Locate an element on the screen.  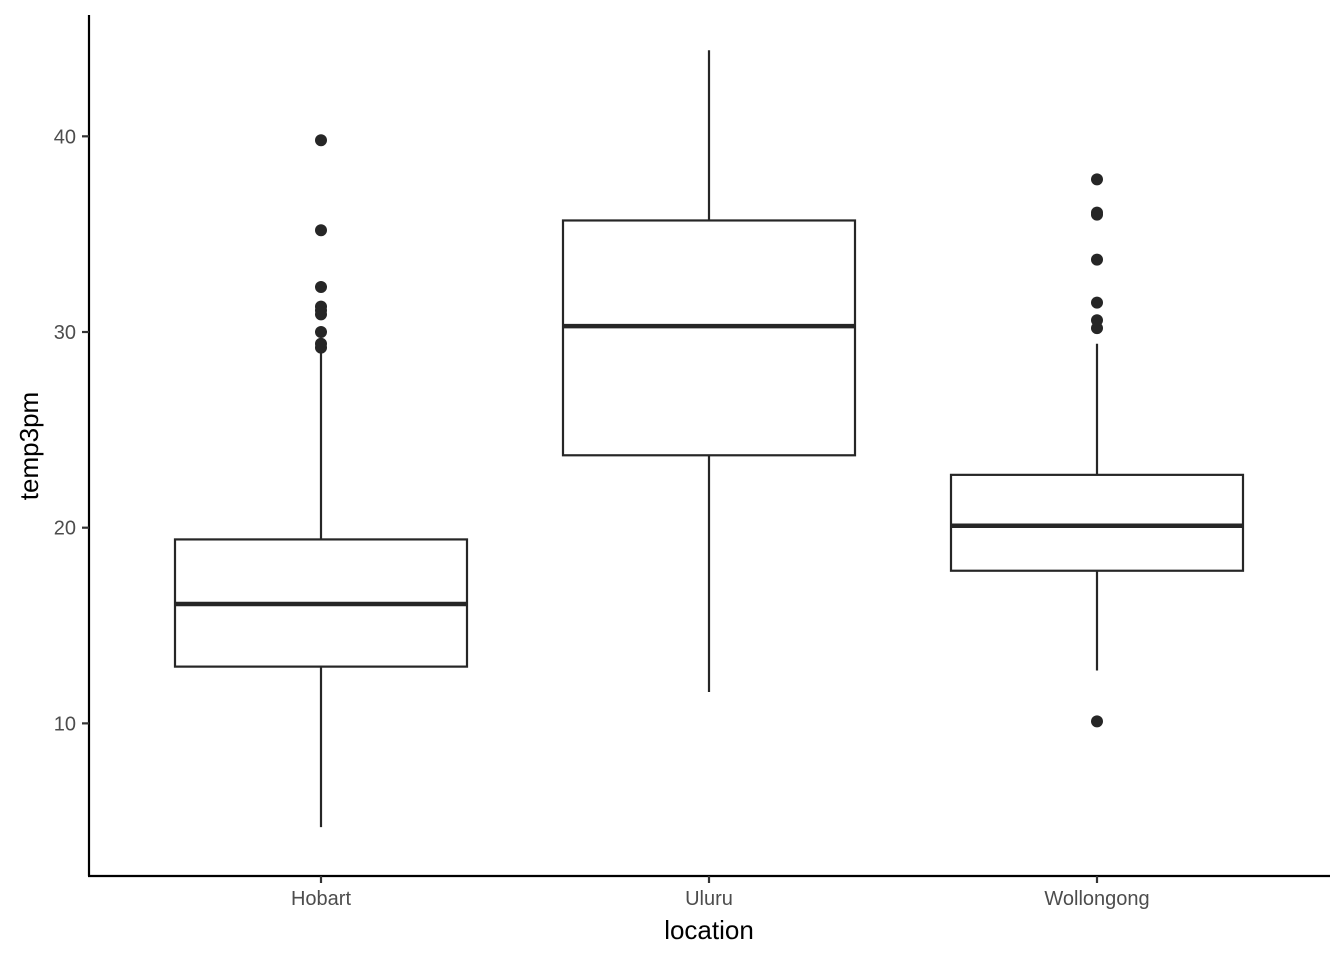
y-tick-label: 30 is located at coordinates (65, 333).